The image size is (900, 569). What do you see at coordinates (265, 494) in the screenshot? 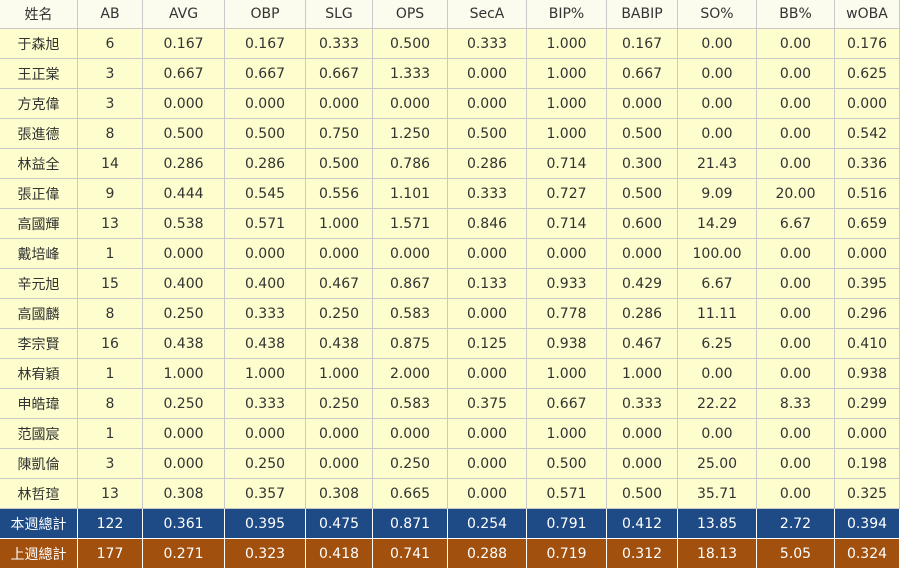
I see `data-cell: 0.357` at bounding box center [265, 494].